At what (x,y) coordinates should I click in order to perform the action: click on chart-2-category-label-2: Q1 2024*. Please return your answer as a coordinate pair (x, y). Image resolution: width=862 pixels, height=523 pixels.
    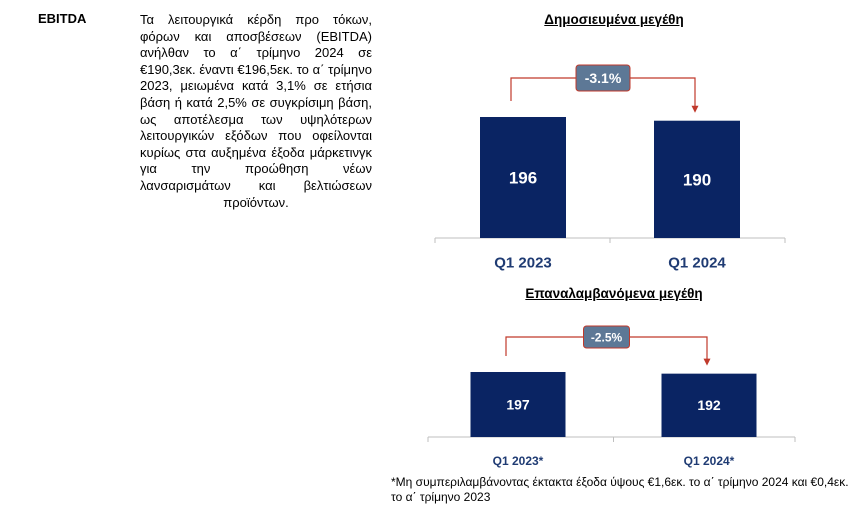
    Looking at the image, I should click on (709, 461).